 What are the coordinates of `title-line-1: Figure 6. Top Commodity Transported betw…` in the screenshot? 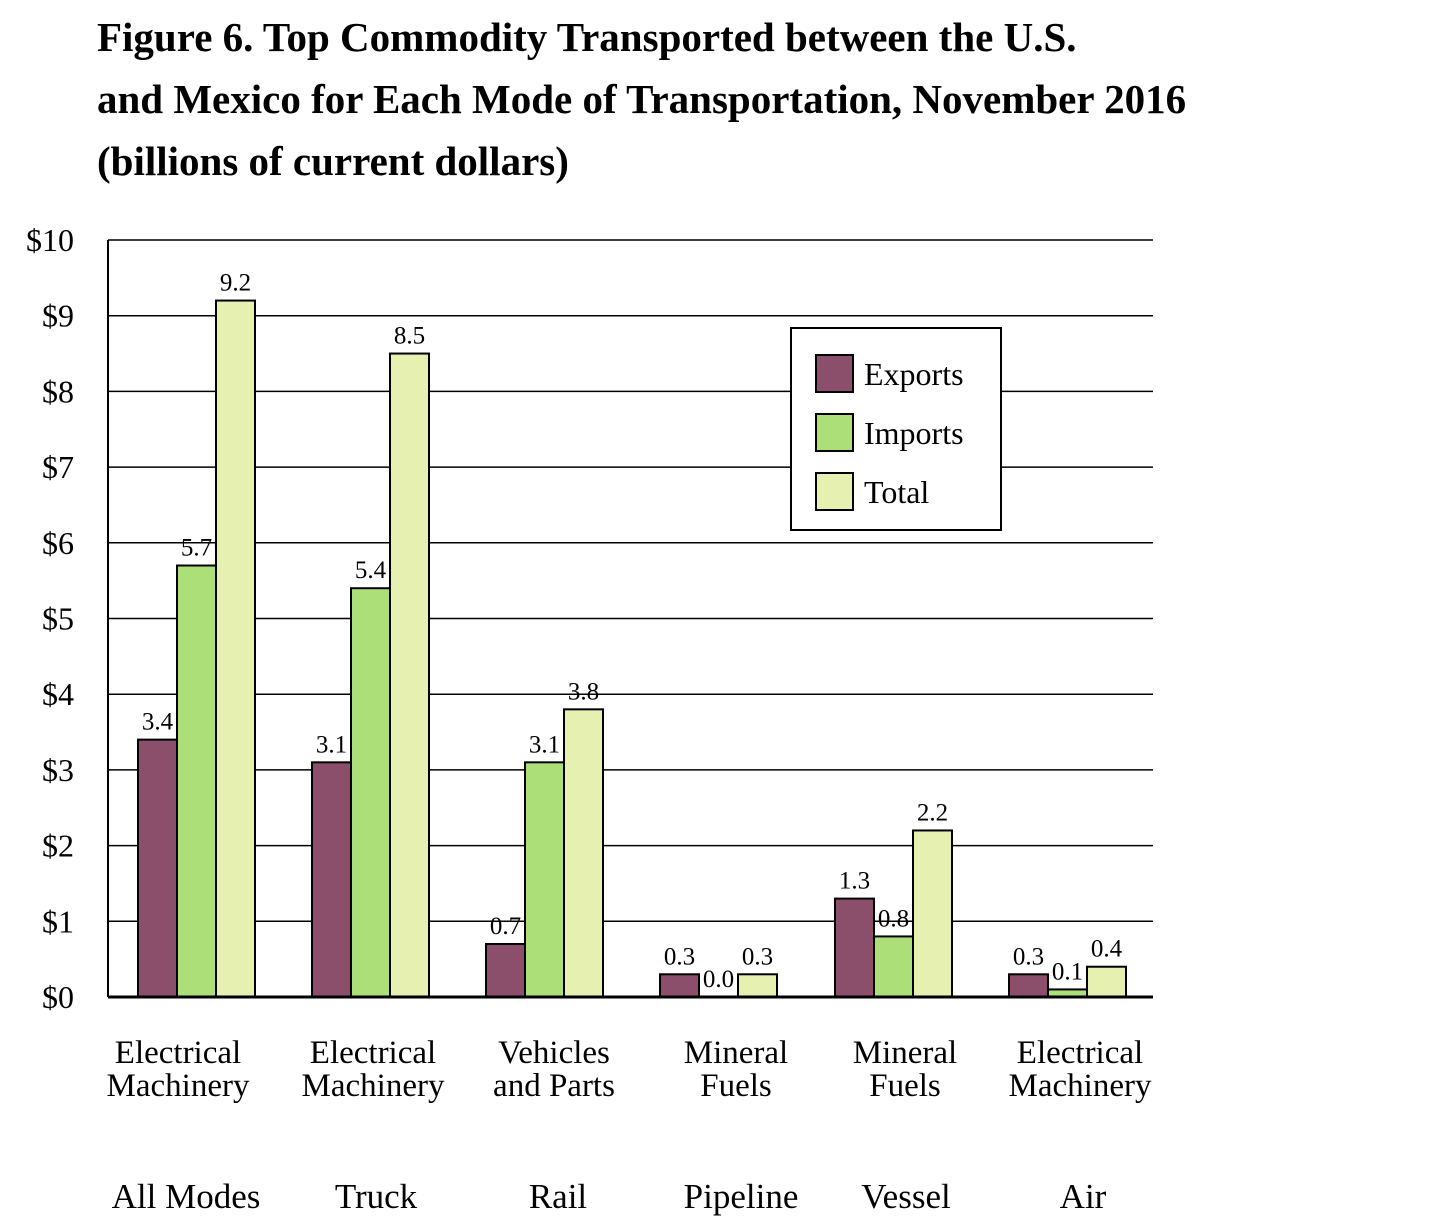 It's located at (587, 37).